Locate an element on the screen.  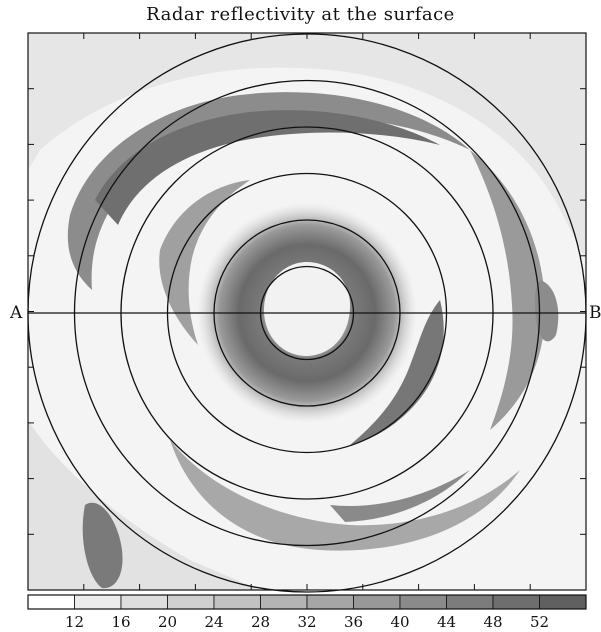
chart-title: Radar reflectivity at the surface is located at coordinates (300, 14).